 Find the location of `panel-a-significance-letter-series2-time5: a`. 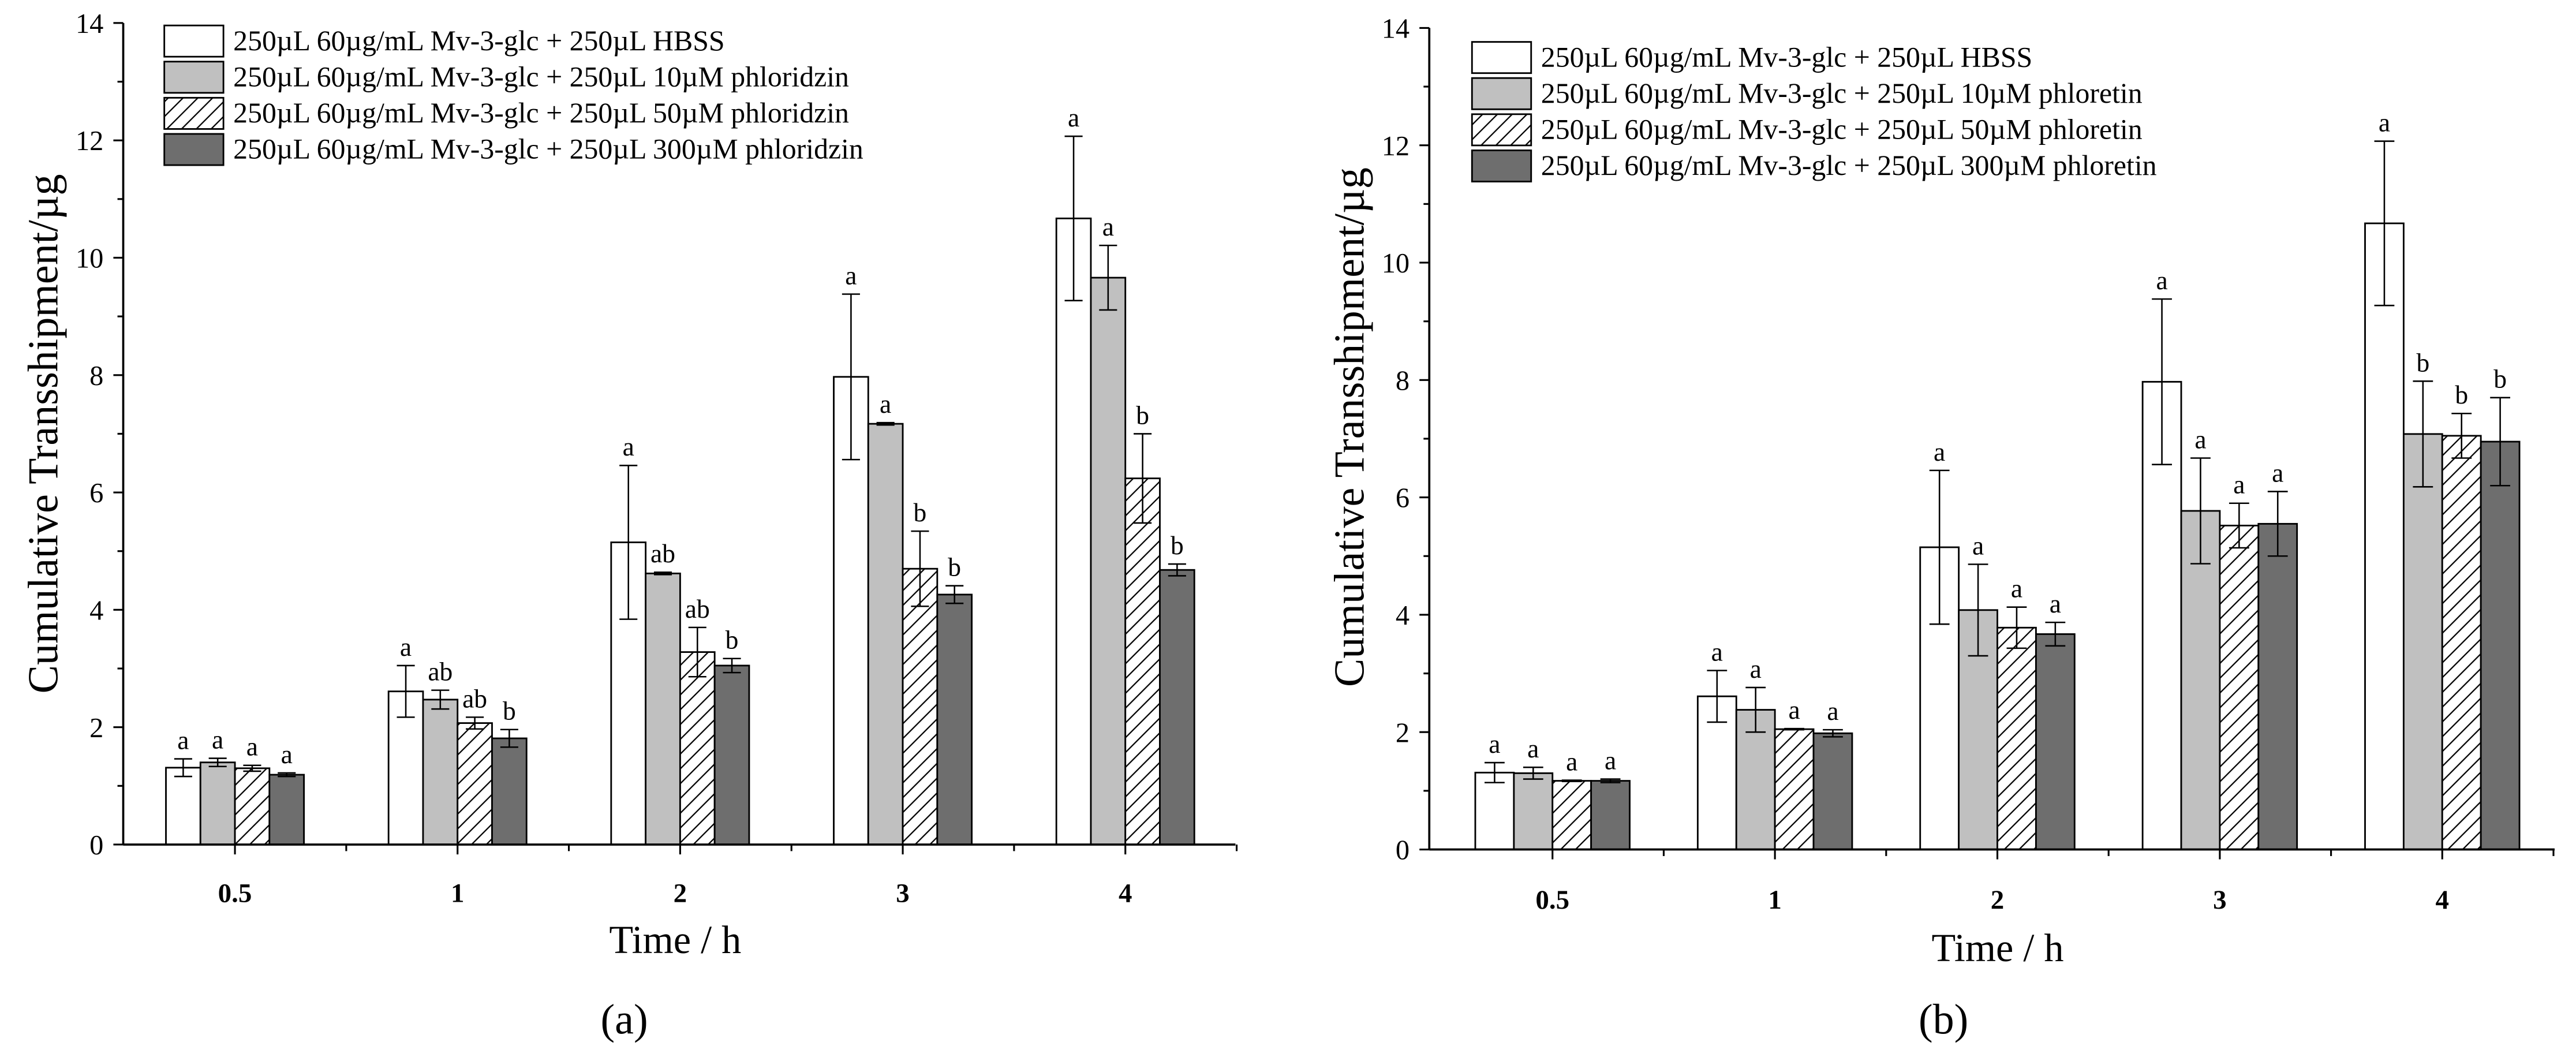

panel-a-significance-letter-series2-time5: a is located at coordinates (1108, 227).